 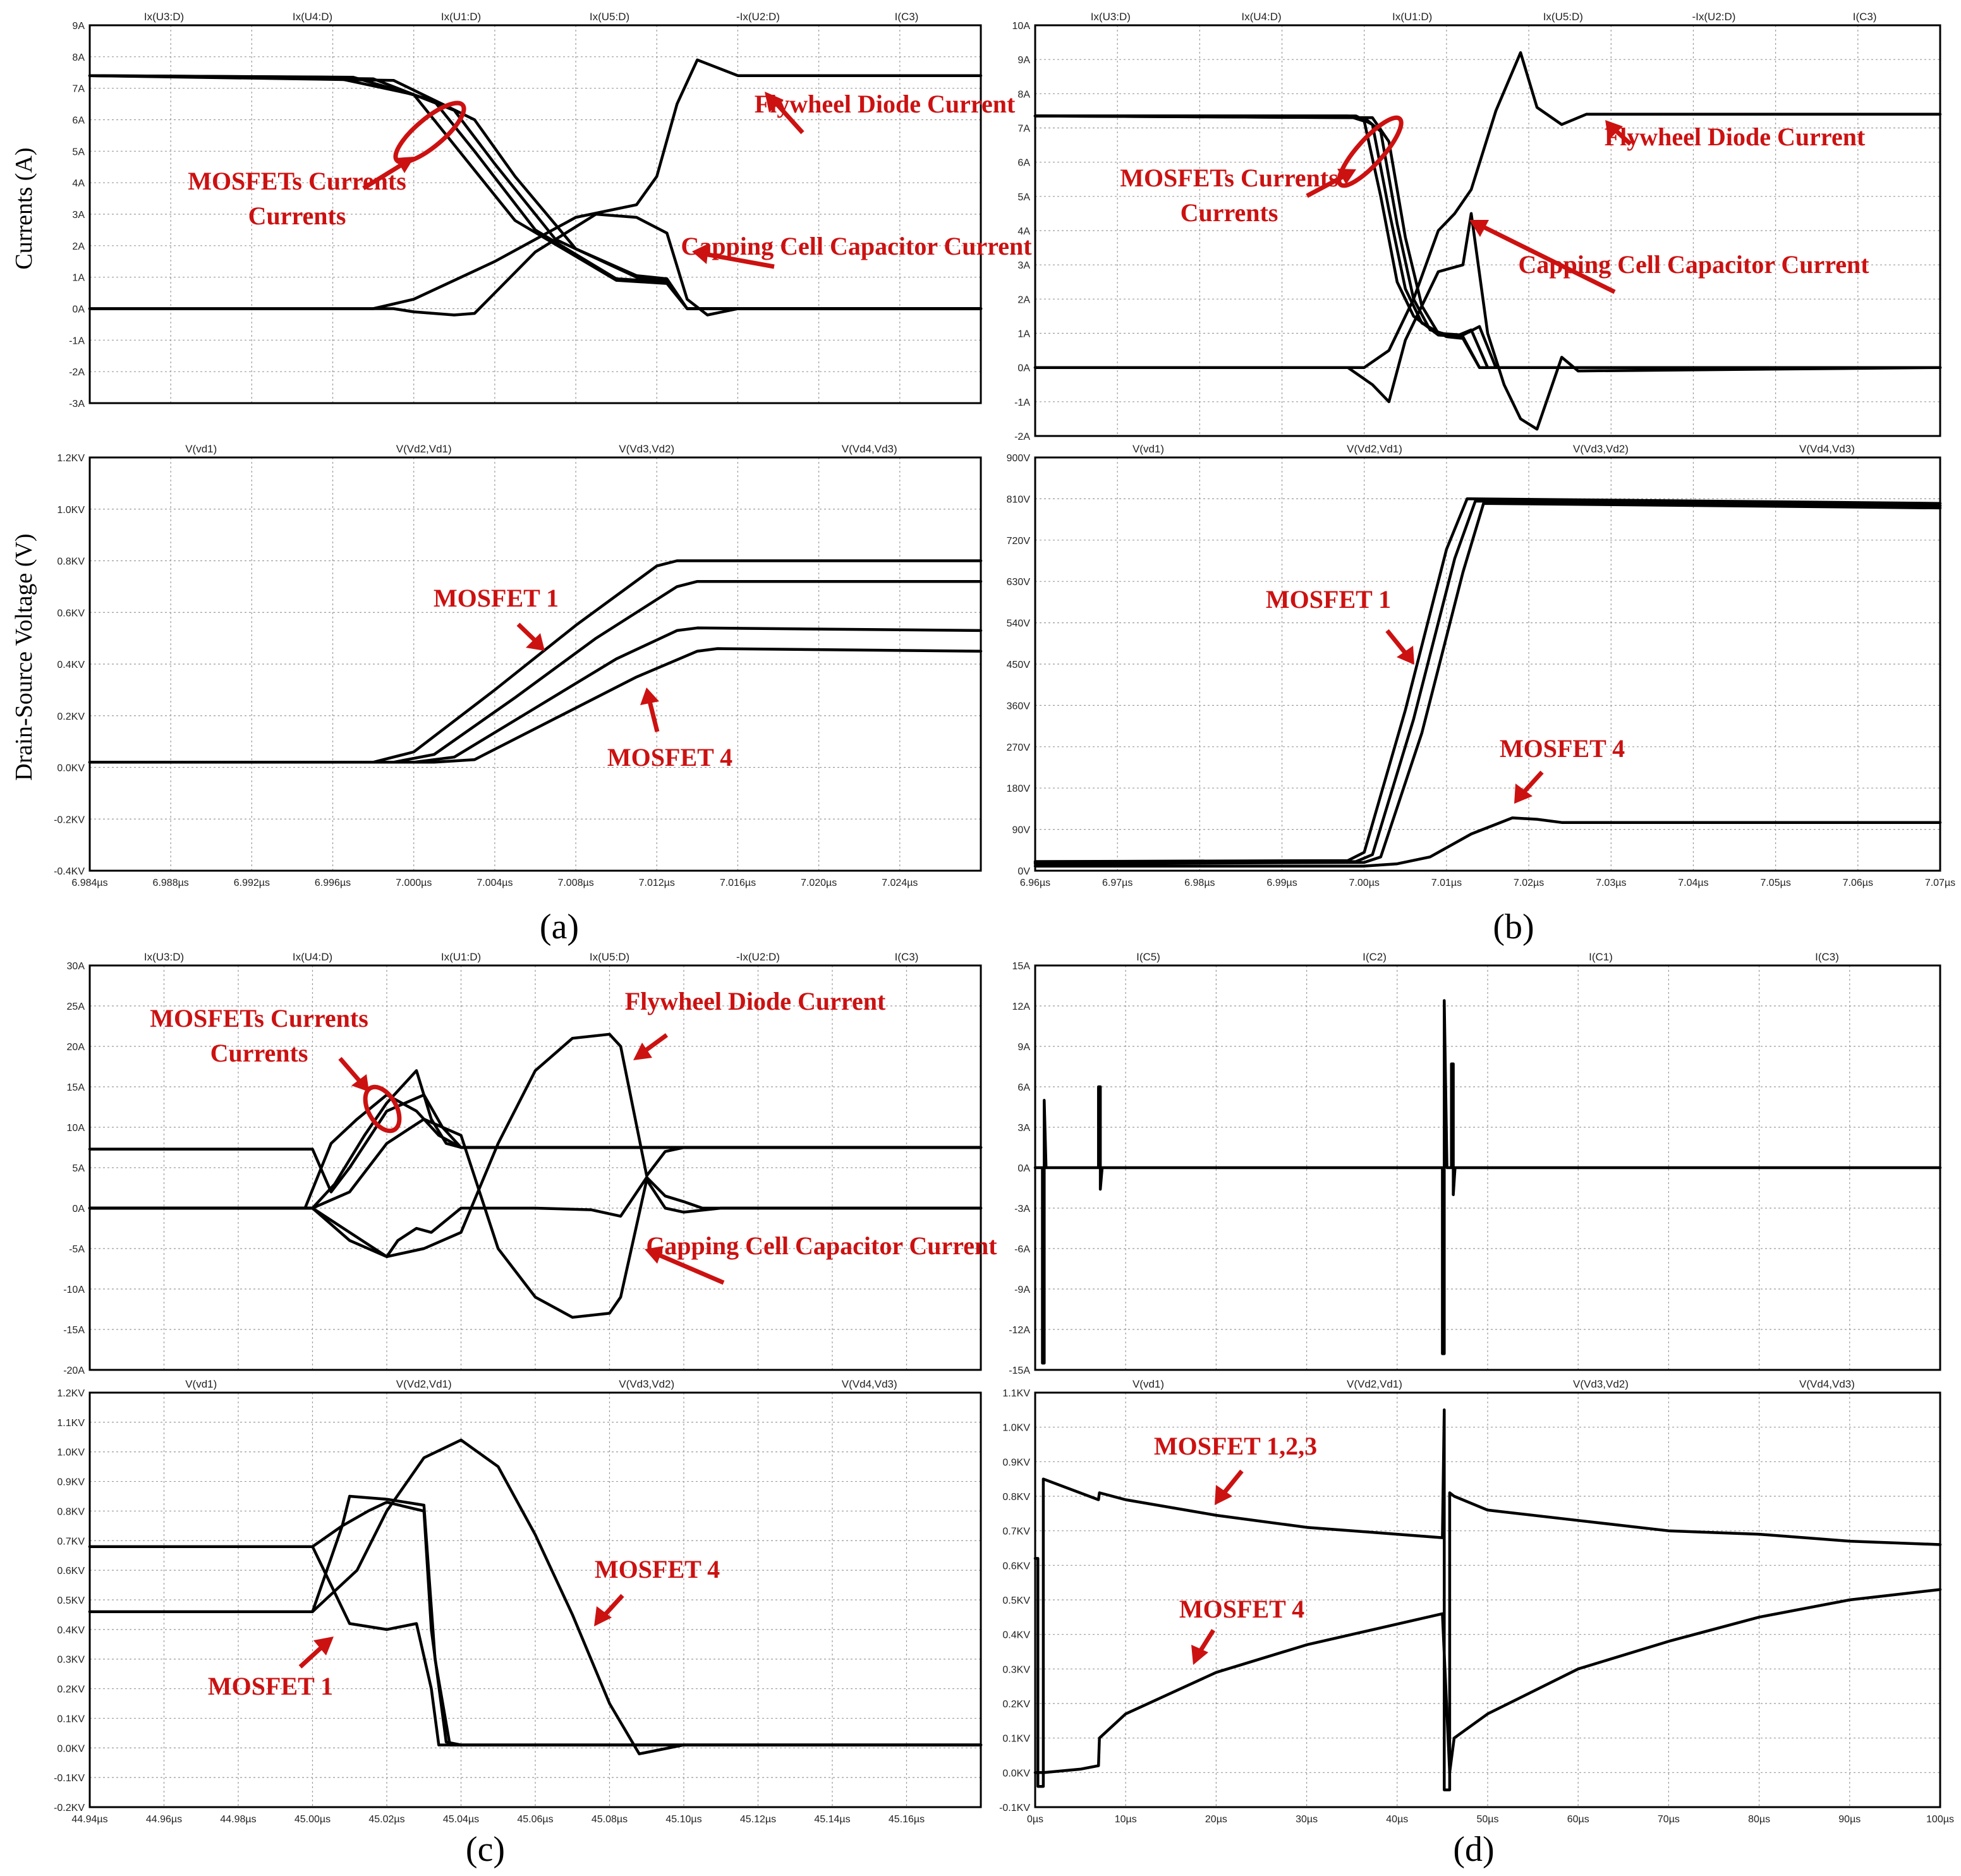 I want to click on x-tick-label: 100µs, so click(x=1940, y=1819).